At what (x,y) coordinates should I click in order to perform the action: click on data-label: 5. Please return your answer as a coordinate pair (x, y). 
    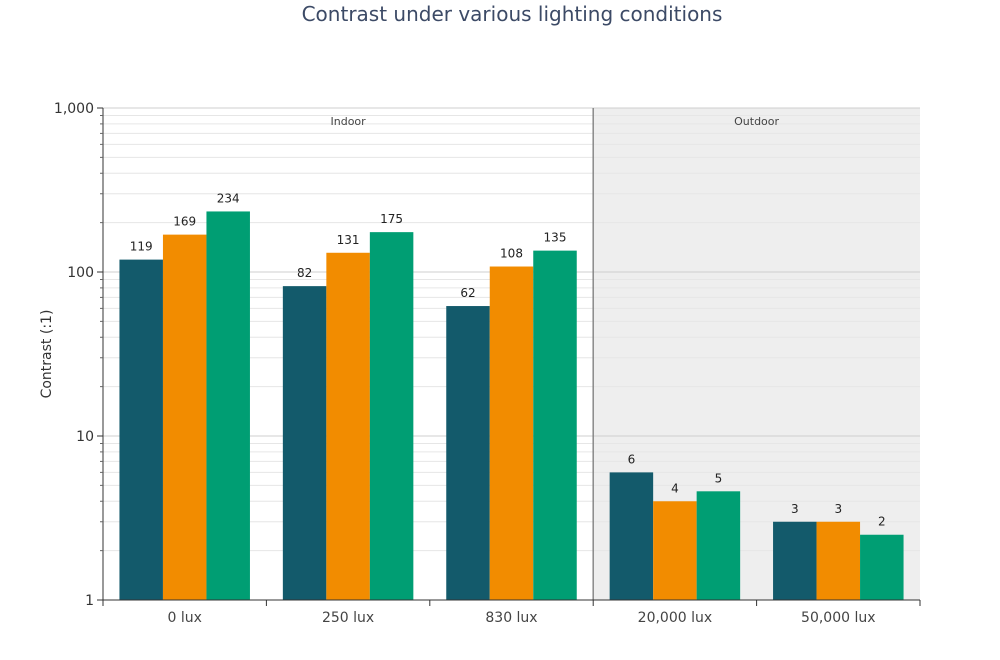
    Looking at the image, I should click on (719, 478).